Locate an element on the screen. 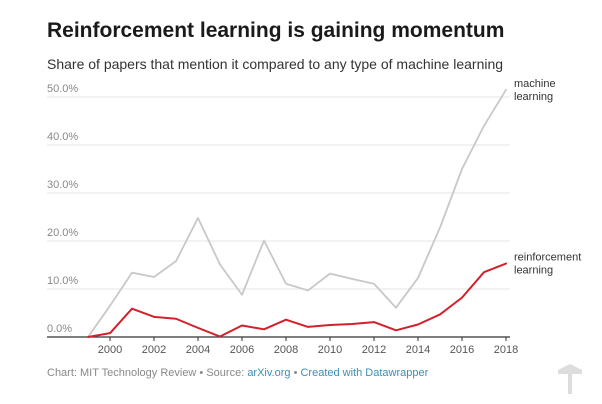  footer-credit: Chart: MIT Technology Review • Source: is located at coordinates (147, 373).